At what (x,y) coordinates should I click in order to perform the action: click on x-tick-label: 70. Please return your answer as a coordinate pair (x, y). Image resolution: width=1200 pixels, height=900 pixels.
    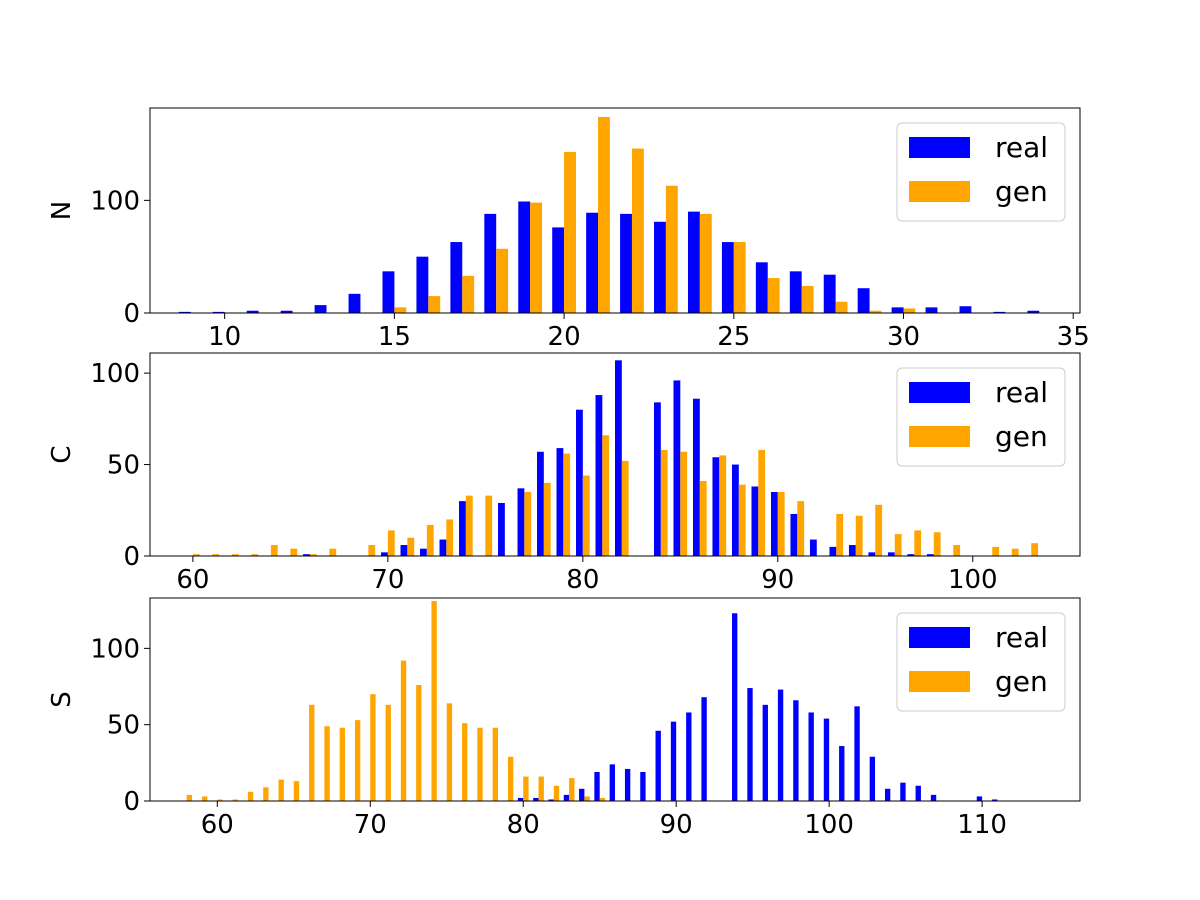
    Looking at the image, I should click on (387, 580).